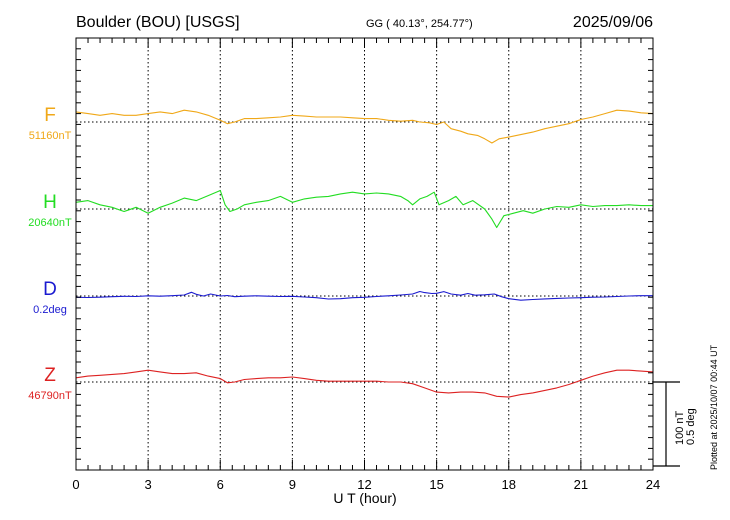  What do you see at coordinates (50, 223) in the screenshot?
I see `series-baseline-h: 20640nT` at bounding box center [50, 223].